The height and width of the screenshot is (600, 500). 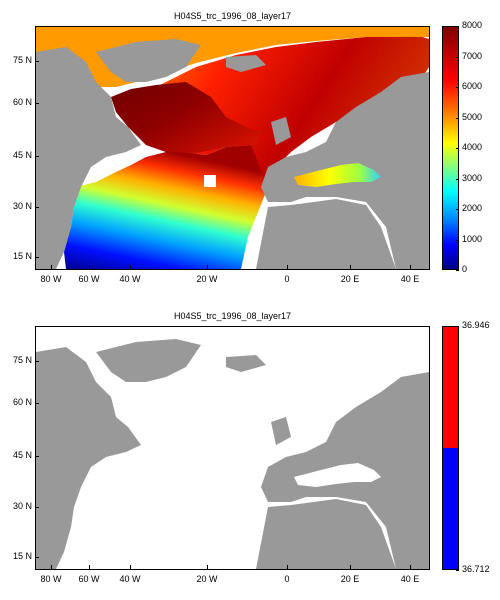 I want to click on colorbar-tick-label: 0, so click(x=465, y=269).